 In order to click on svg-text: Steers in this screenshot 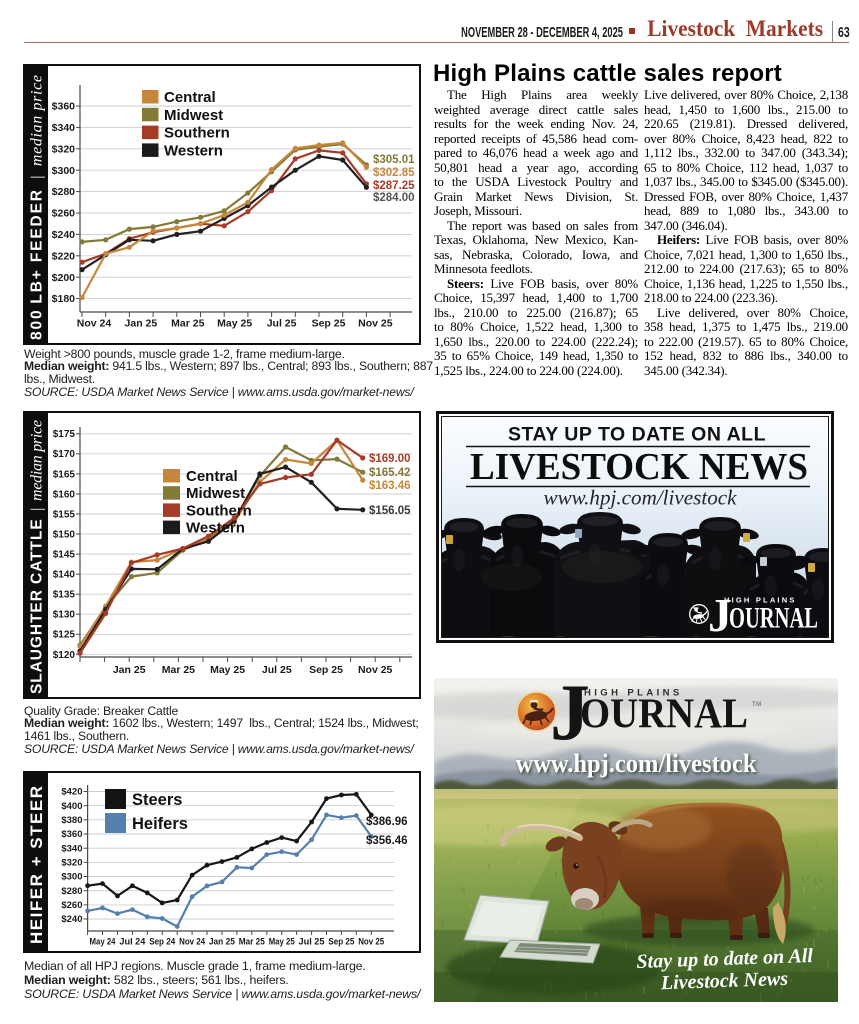, I will do `click(157, 800)`.